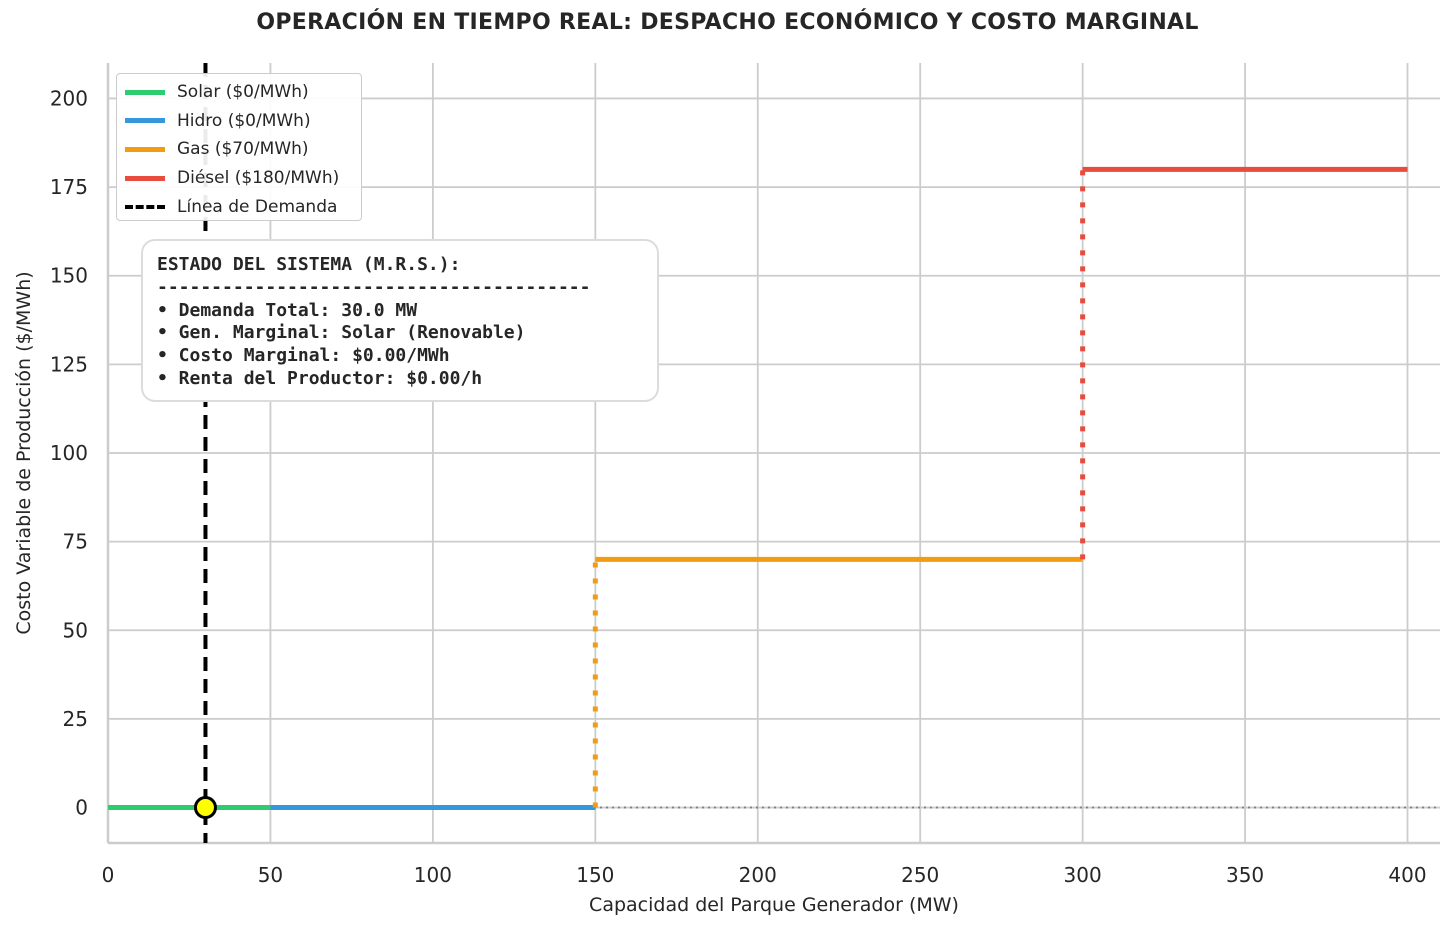  Describe the element at coordinates (81, 808) in the screenshot. I see `y-tick-label: 0` at that location.